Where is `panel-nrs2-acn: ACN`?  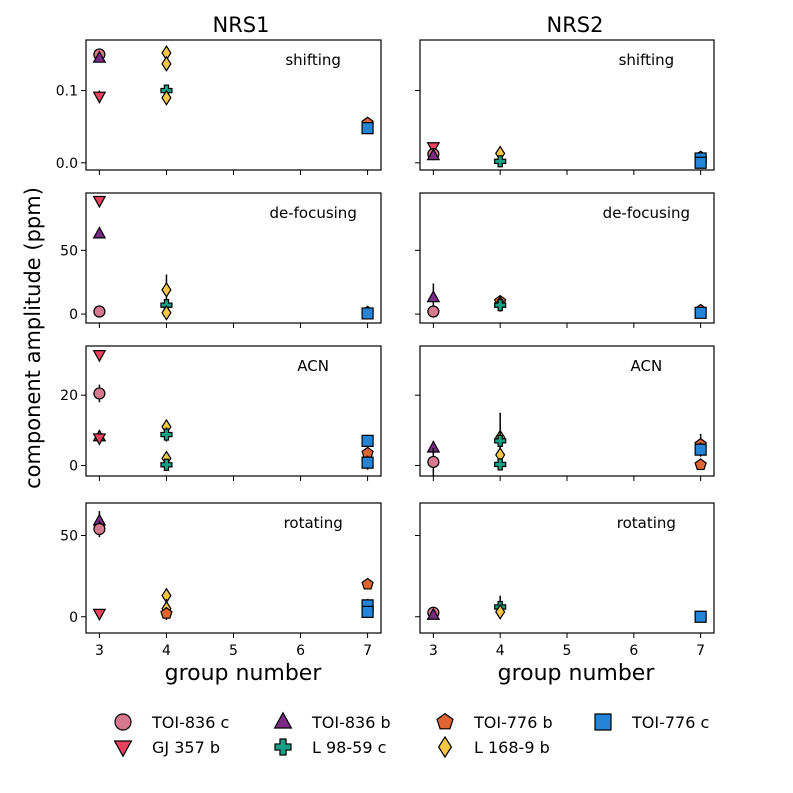
panel-nrs2-acn: ACN is located at coordinates (565, 413).